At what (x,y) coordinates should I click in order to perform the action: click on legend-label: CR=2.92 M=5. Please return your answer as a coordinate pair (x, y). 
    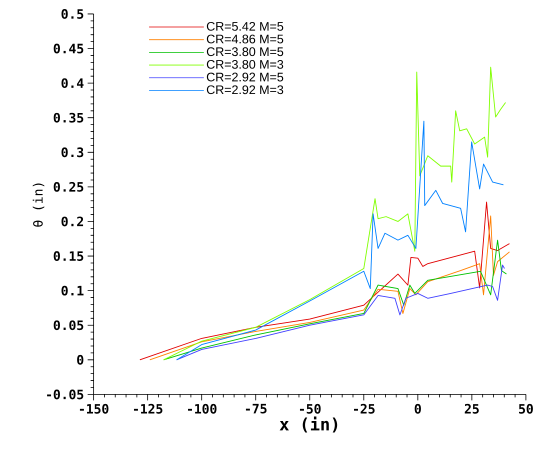
    Looking at the image, I should click on (245, 77).